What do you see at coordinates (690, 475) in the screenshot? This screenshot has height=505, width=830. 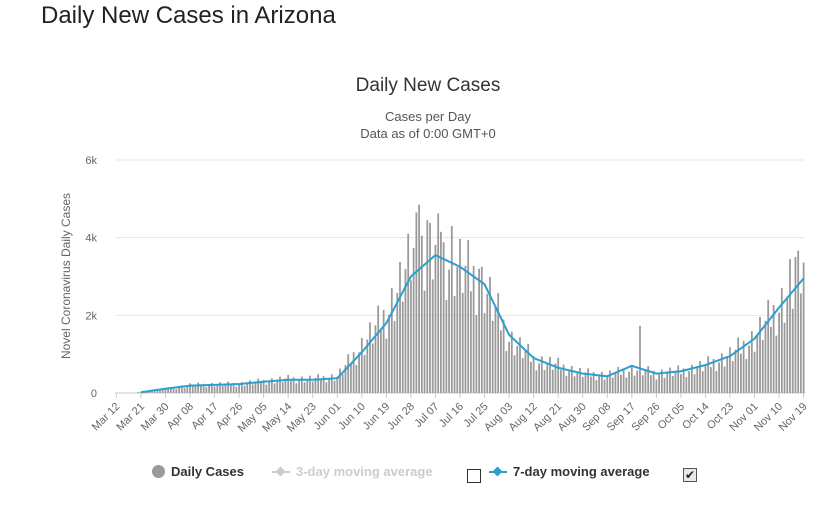 I see `checkbox-7-day-average: ✔` at bounding box center [690, 475].